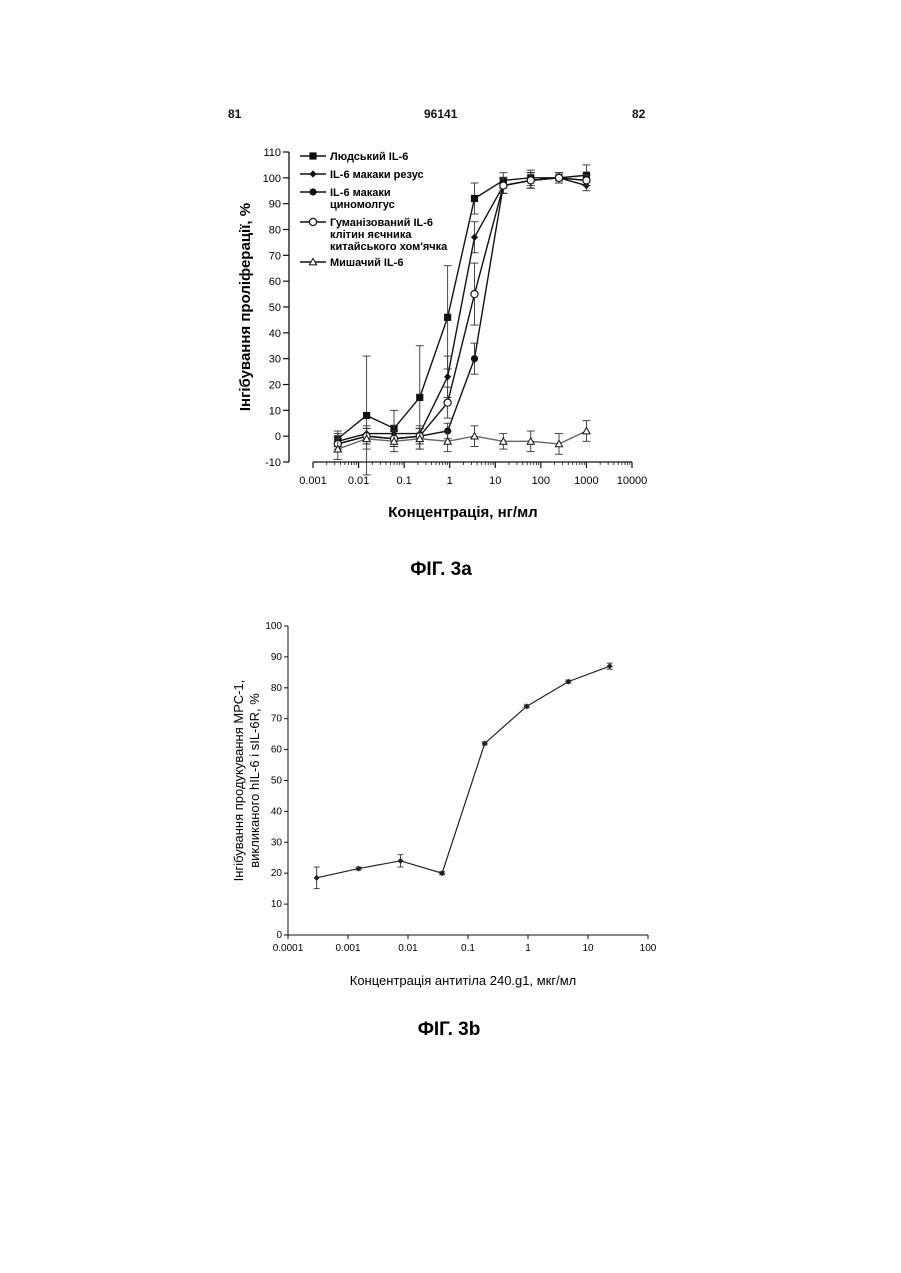  Describe the element at coordinates (377, 175) in the screenshot. I see `fig3a-legend-label: IL-6 макаки резус` at that location.